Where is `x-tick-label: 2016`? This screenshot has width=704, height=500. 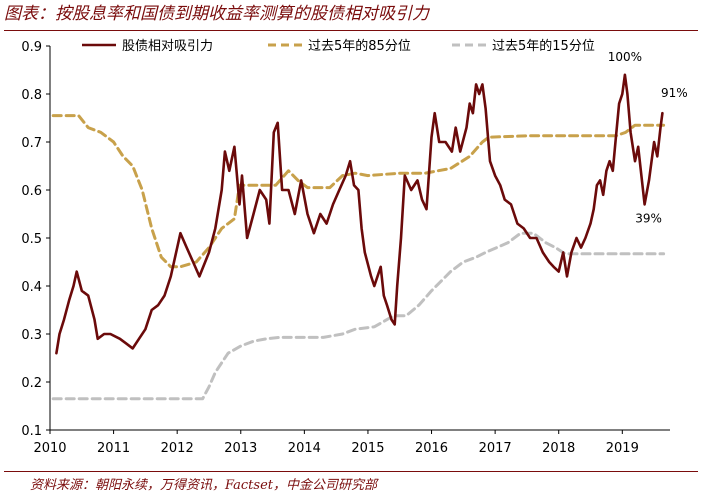 x-tick-label: 2016 is located at coordinates (431, 448).